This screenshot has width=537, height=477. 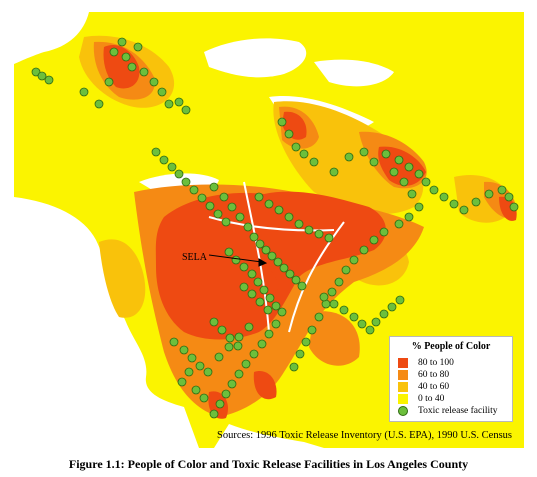 What do you see at coordinates (434, 387) in the screenshot?
I see `legend-label: 40 to 60` at bounding box center [434, 387].